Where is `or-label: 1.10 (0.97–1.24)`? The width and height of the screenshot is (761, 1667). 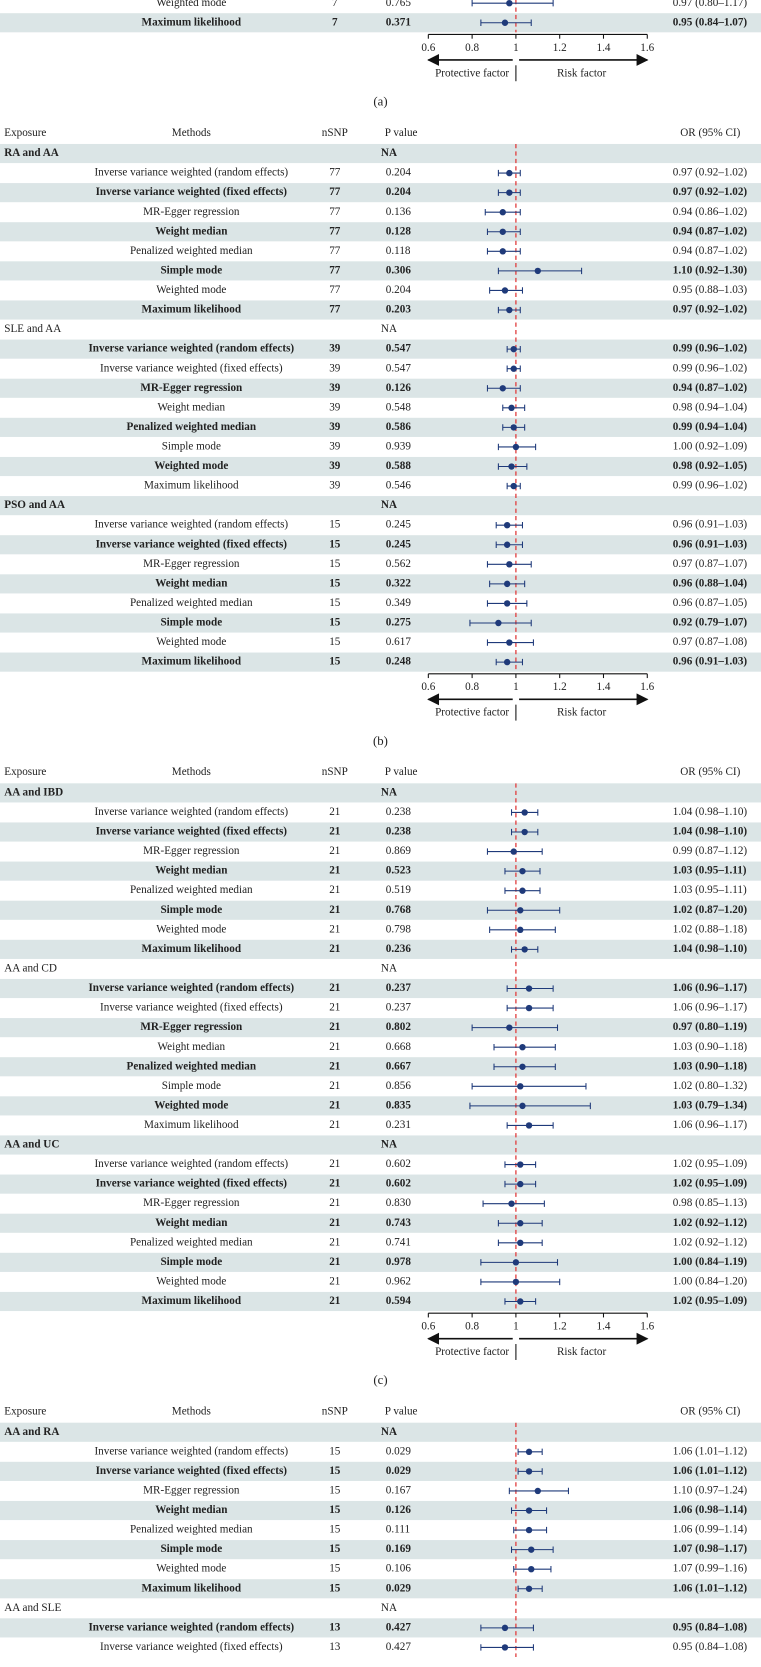 or-label: 1.10 (0.97–1.24) is located at coordinates (710, 1491).